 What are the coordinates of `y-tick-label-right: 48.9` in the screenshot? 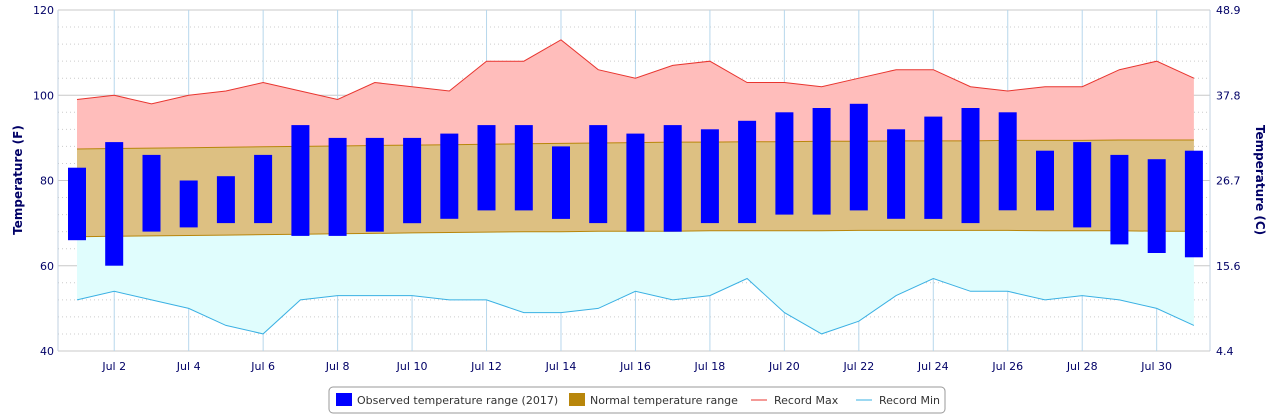 It's located at (1228, 10).